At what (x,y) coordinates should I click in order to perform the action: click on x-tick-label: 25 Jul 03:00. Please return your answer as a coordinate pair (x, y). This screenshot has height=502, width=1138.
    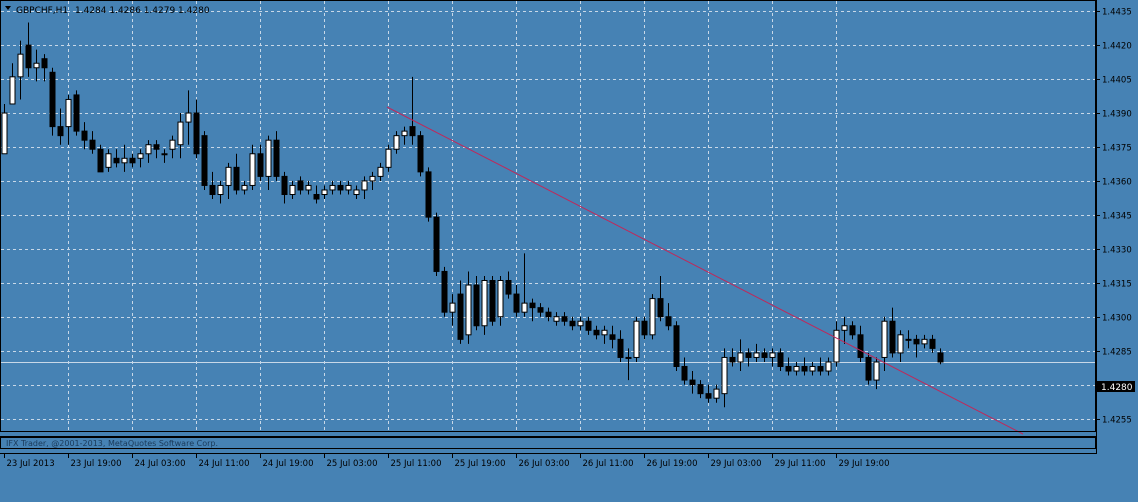
    Looking at the image, I should click on (352, 464).